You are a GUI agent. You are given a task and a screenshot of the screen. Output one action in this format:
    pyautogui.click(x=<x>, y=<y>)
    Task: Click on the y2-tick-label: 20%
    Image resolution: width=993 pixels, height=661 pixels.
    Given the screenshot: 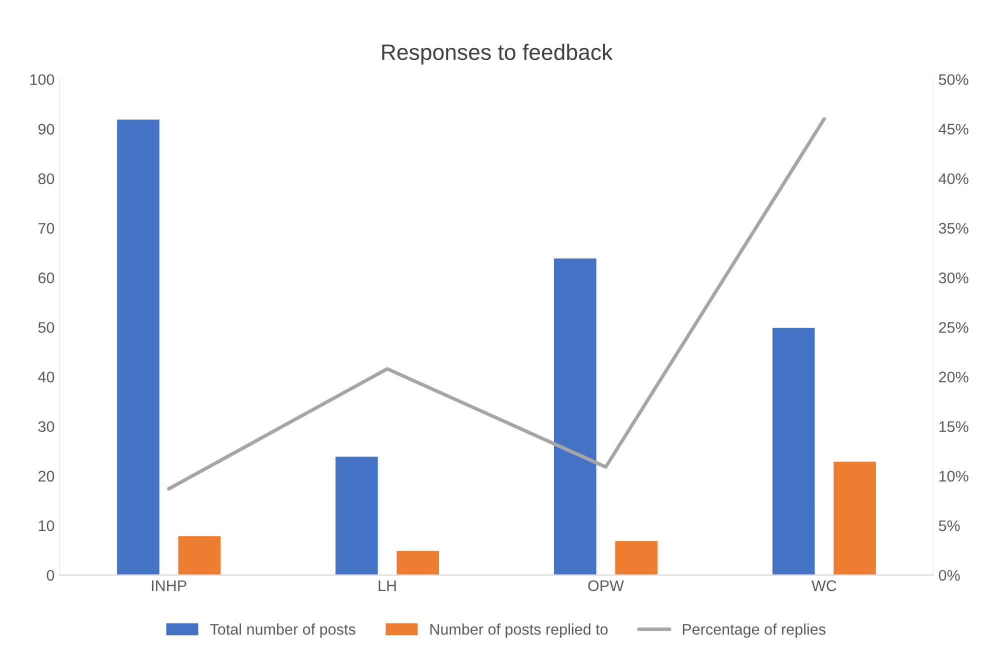 What is the action you would take?
    pyautogui.click(x=953, y=377)
    